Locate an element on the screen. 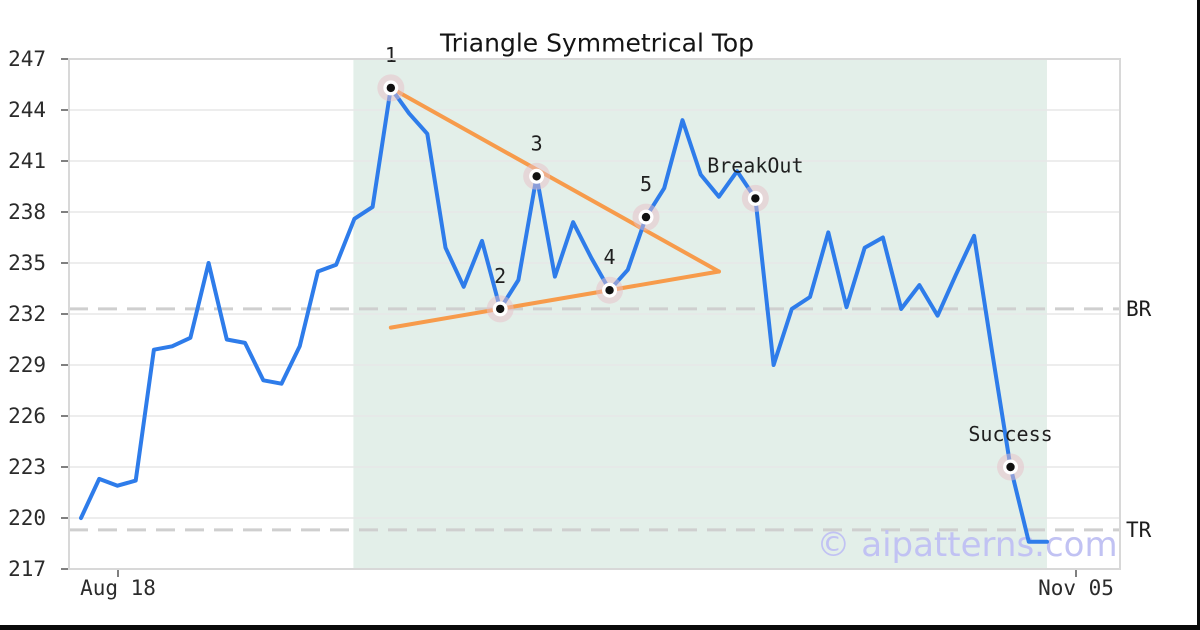  marker-label-2: 2 is located at coordinates (500, 276).